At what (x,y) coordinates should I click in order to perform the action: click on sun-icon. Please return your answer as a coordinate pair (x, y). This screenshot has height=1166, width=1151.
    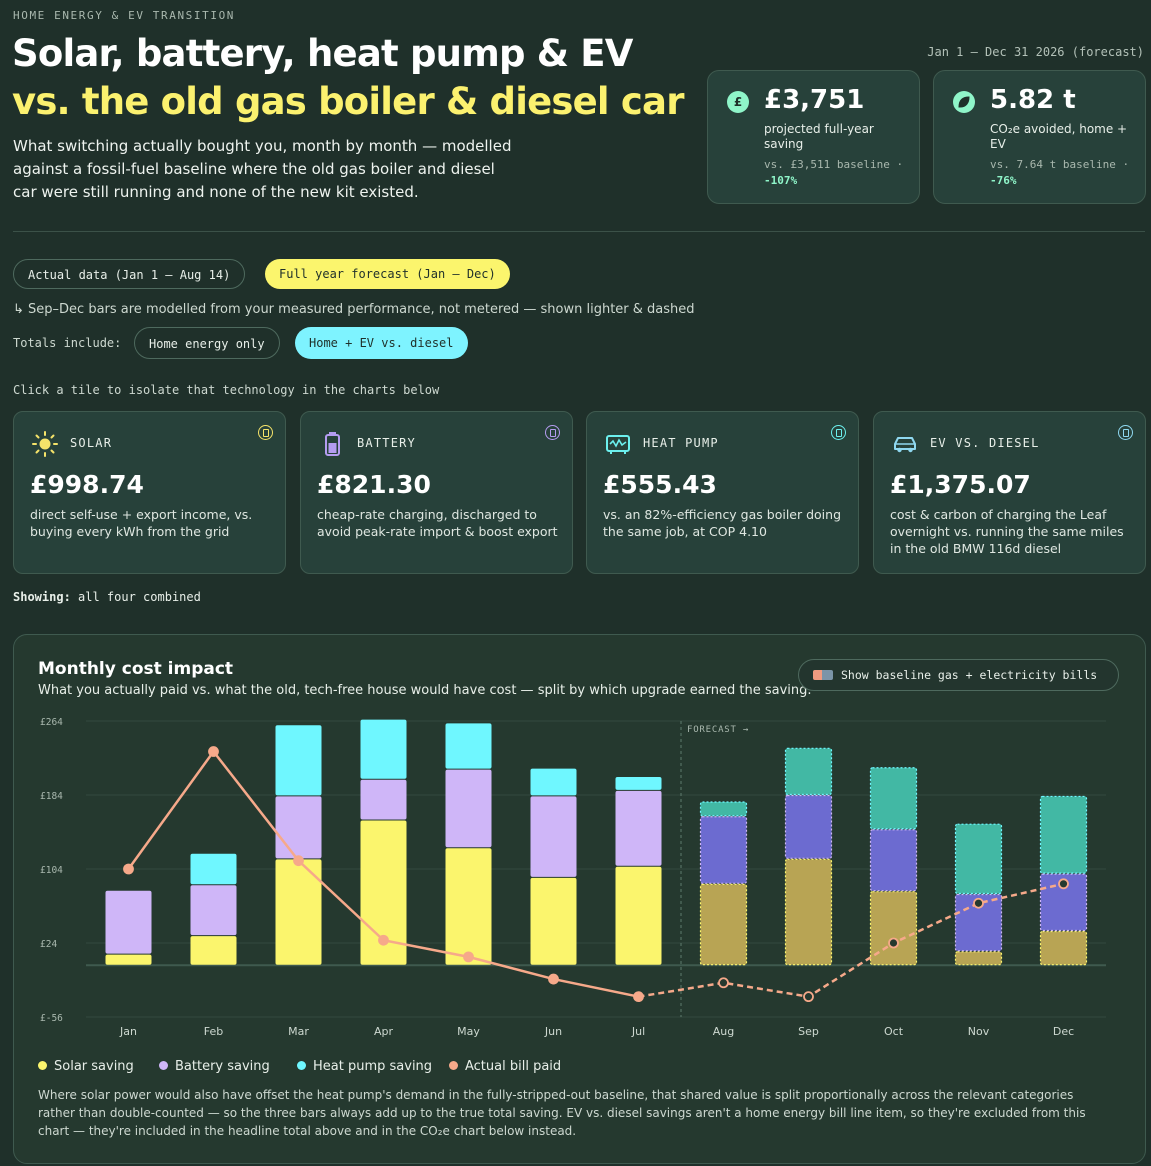
    Looking at the image, I should click on (45, 444).